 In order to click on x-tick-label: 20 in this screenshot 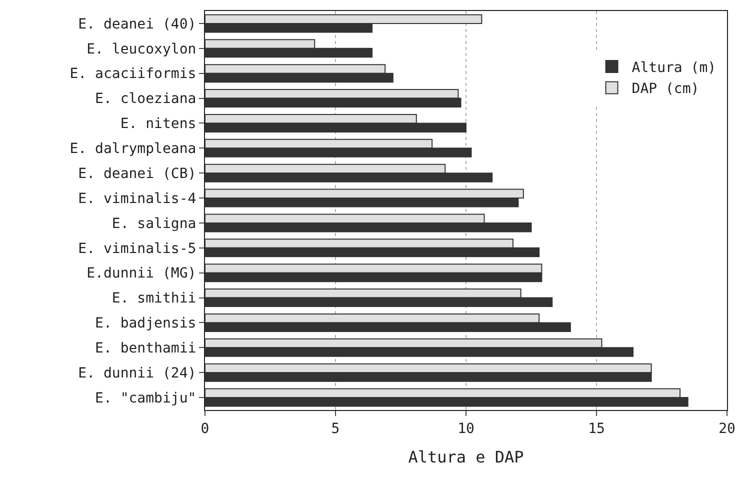, I will do `click(727, 428)`.